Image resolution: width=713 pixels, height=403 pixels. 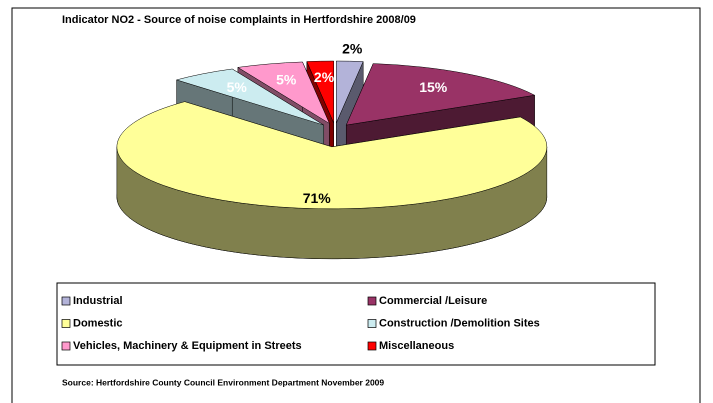 What do you see at coordinates (98, 301) in the screenshot?
I see `legend-label: Industrial` at bounding box center [98, 301].